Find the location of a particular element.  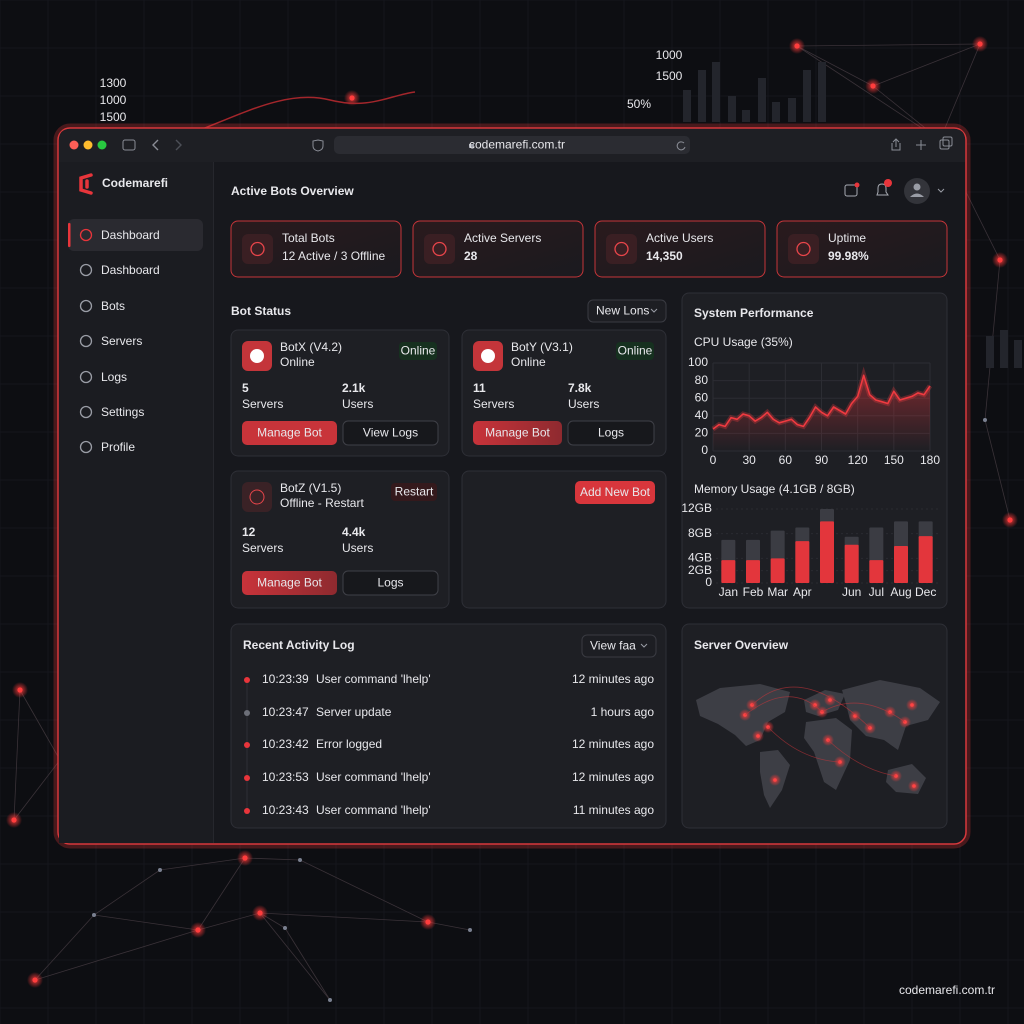

share-icon is located at coordinates (896, 144).